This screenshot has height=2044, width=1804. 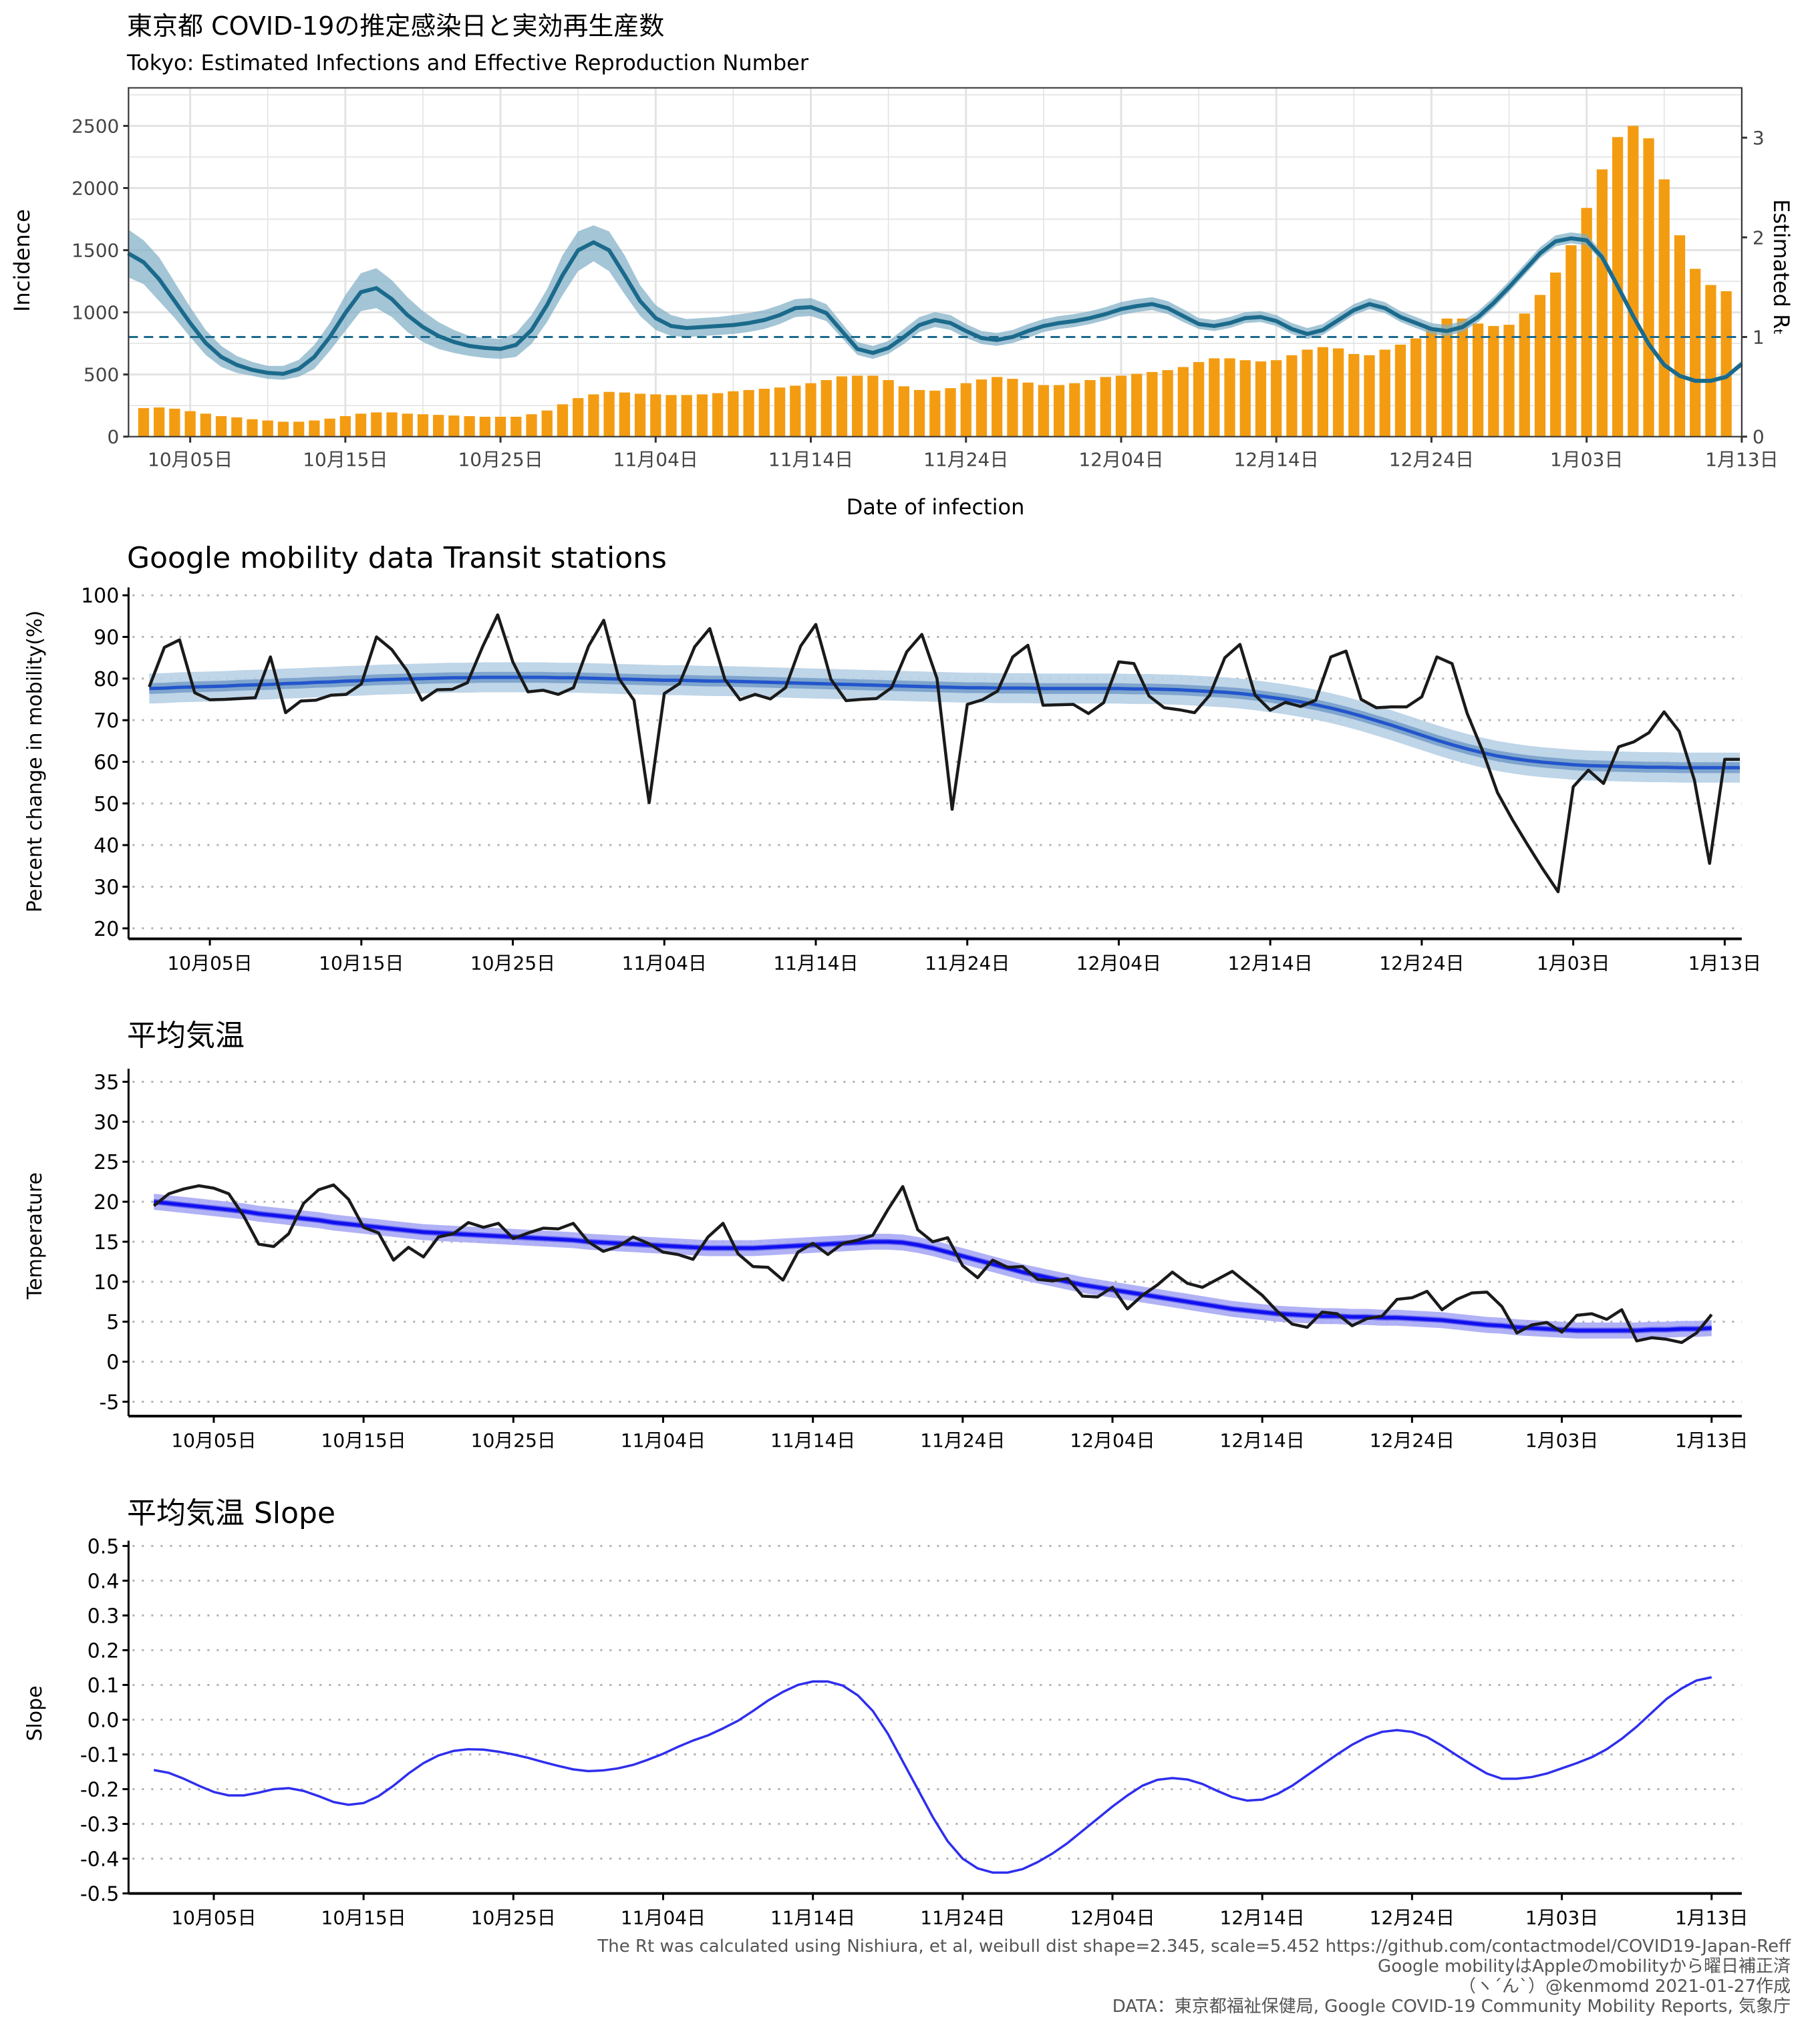 I want to click on footer-line-3: （ヽ´ん`）@kenmomd 2021-01-27作成, so click(x=1625, y=1987).